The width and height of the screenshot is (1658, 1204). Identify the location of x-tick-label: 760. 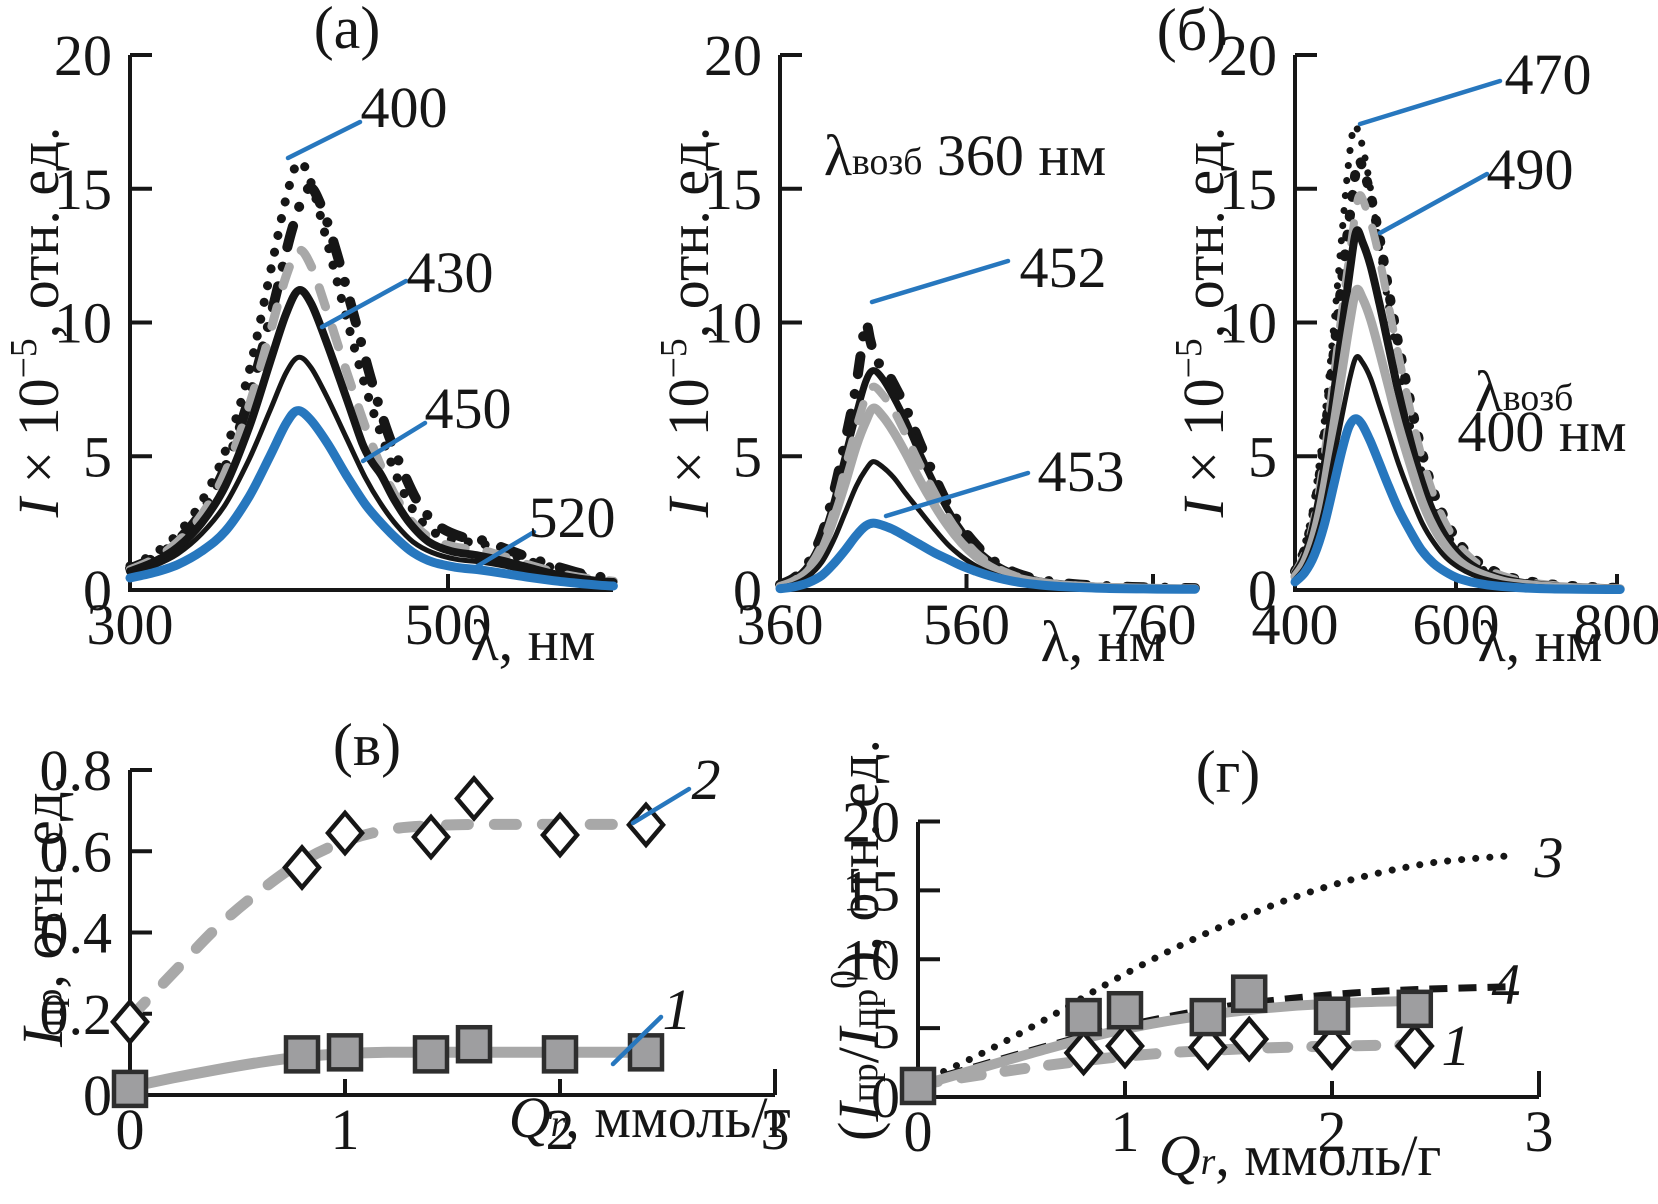
(1153, 624).